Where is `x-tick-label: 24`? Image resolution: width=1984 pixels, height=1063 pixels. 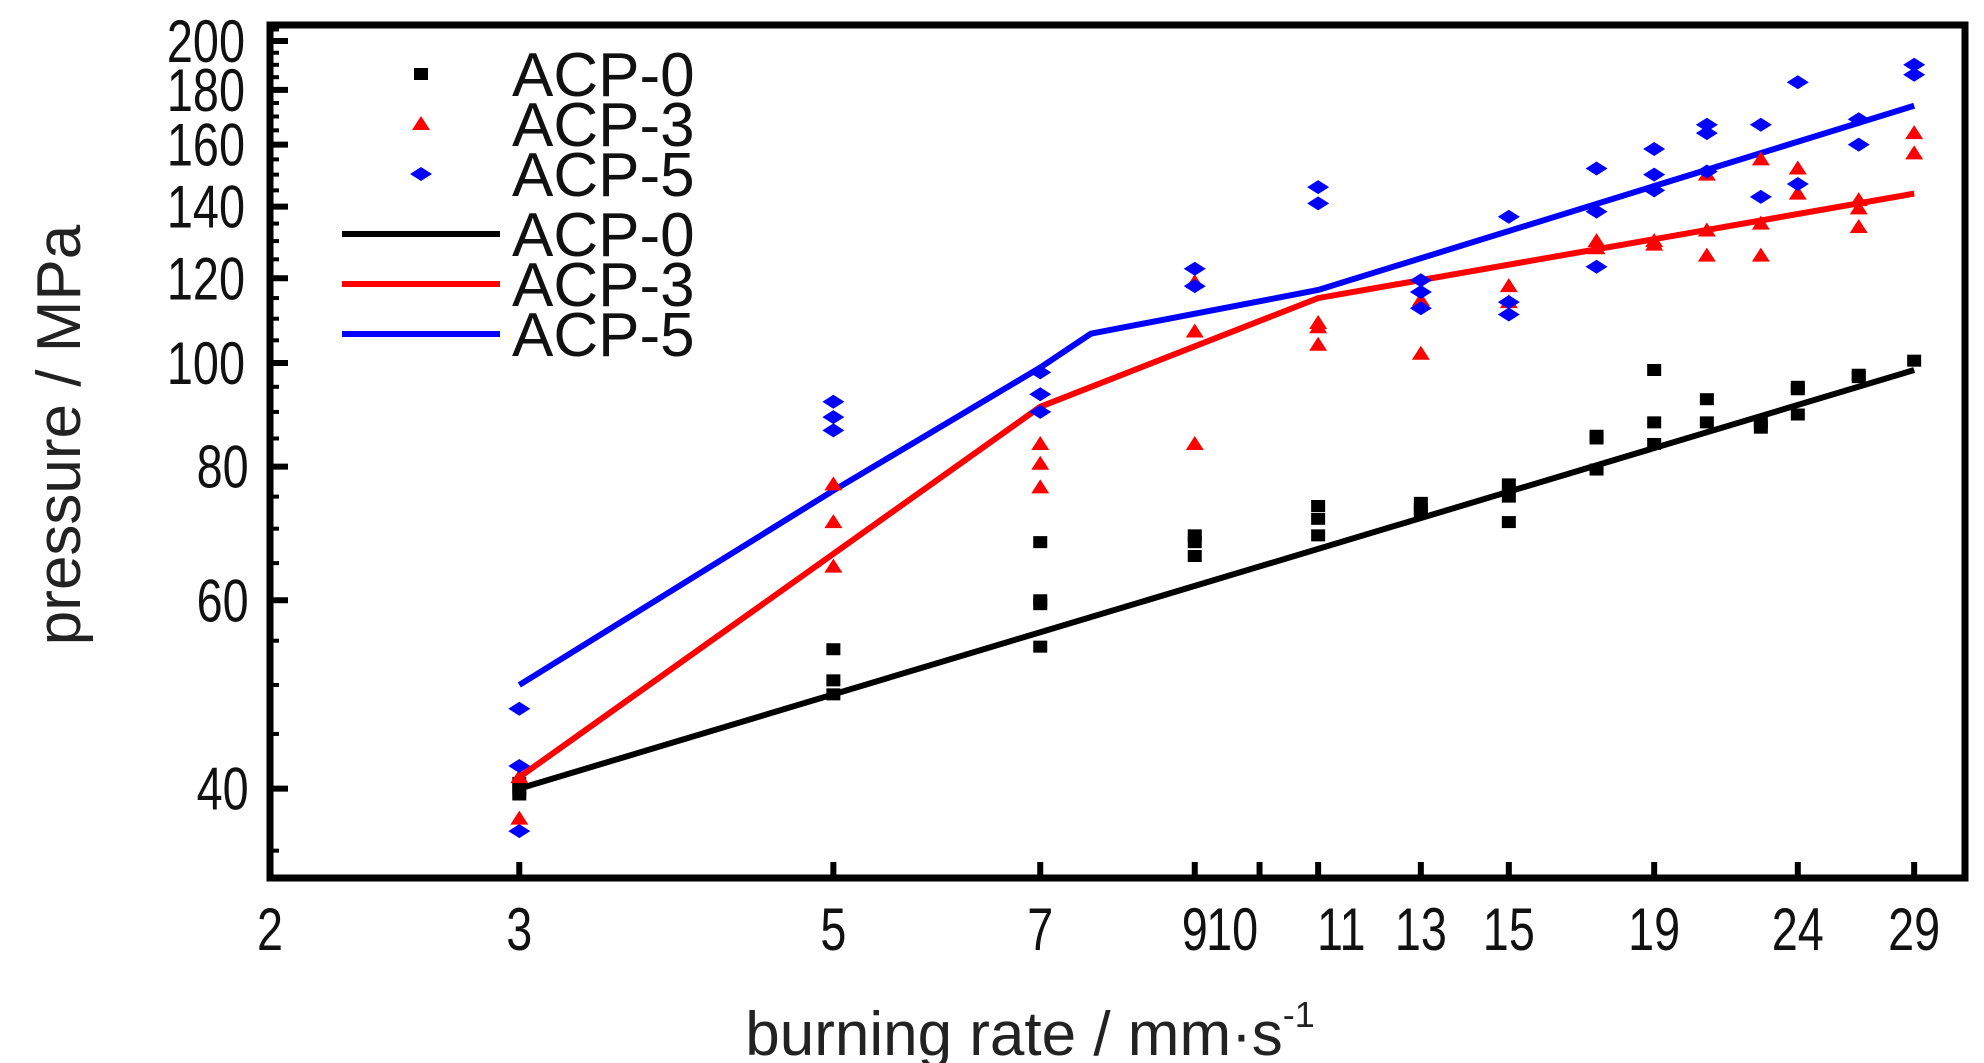 x-tick-label: 24 is located at coordinates (1798, 929).